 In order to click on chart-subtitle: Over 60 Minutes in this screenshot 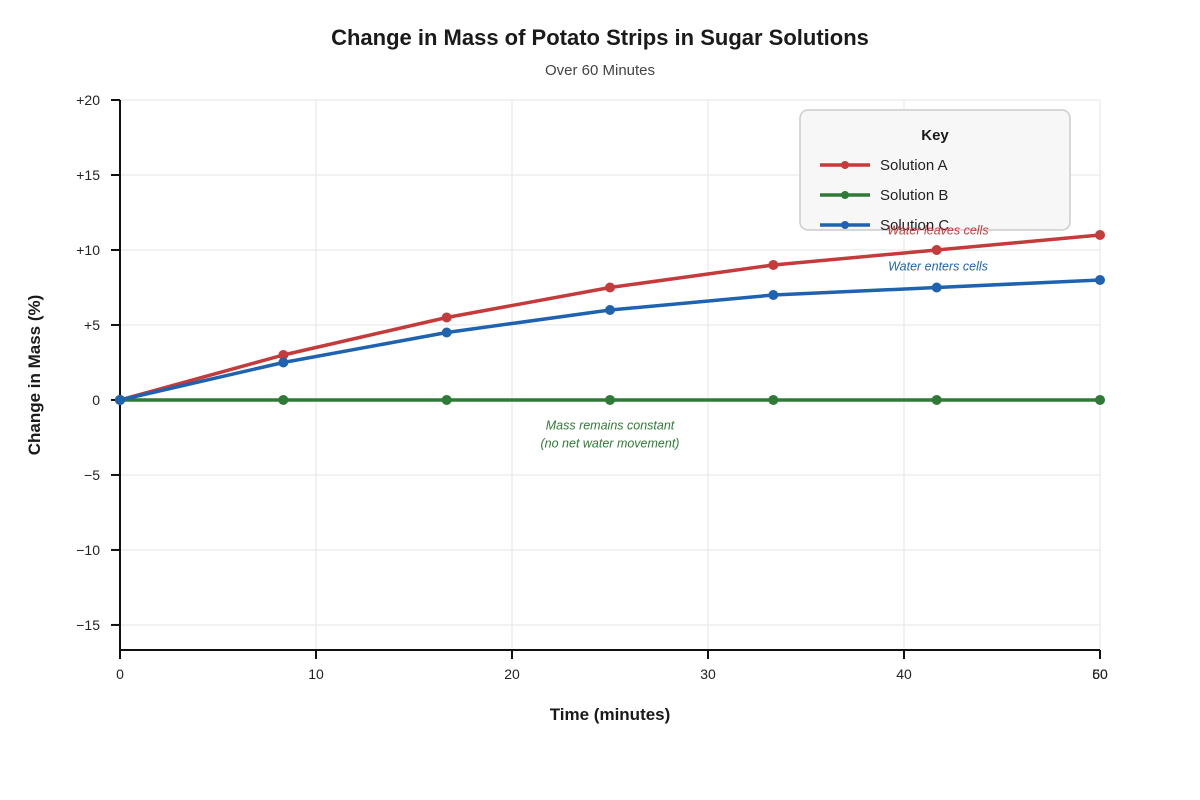, I will do `click(600, 70)`.